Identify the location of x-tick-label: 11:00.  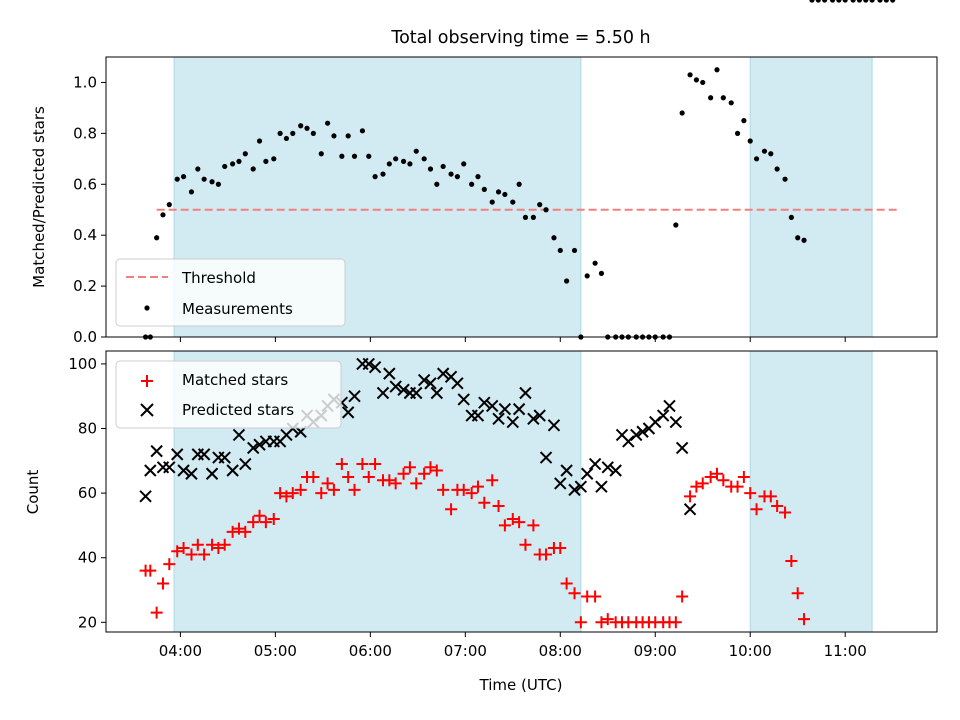
(845, 651).